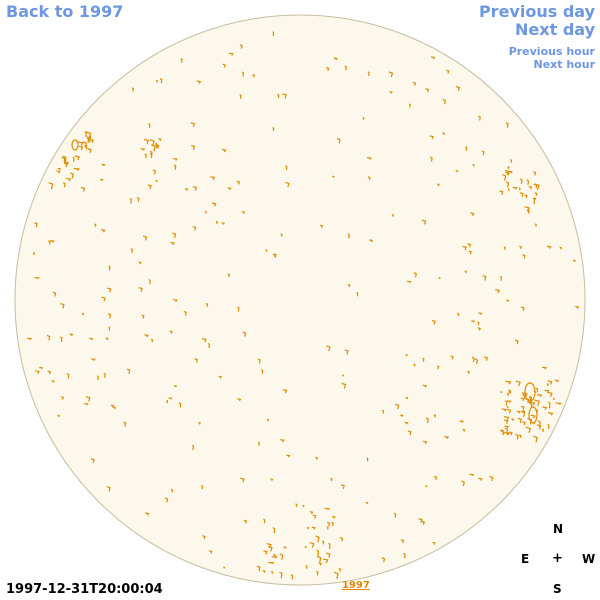 This screenshot has width=600, height=600. Describe the element at coordinates (589, 559) in the screenshot. I see `compass-west: W` at that location.